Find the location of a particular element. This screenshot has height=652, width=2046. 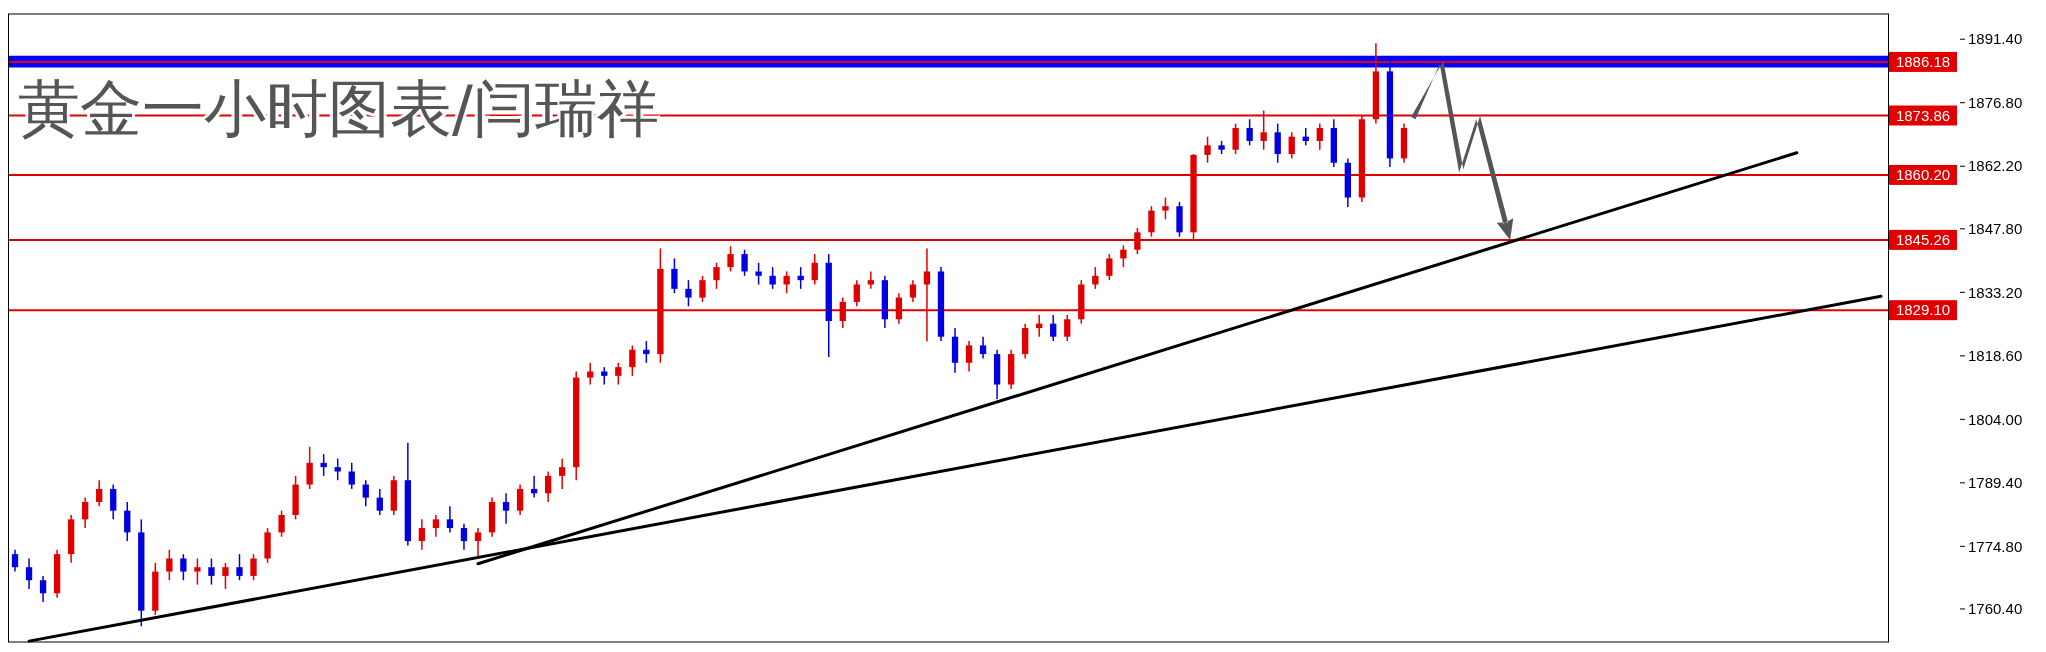

y-tick-label: 1760.40 is located at coordinates (1995, 609).